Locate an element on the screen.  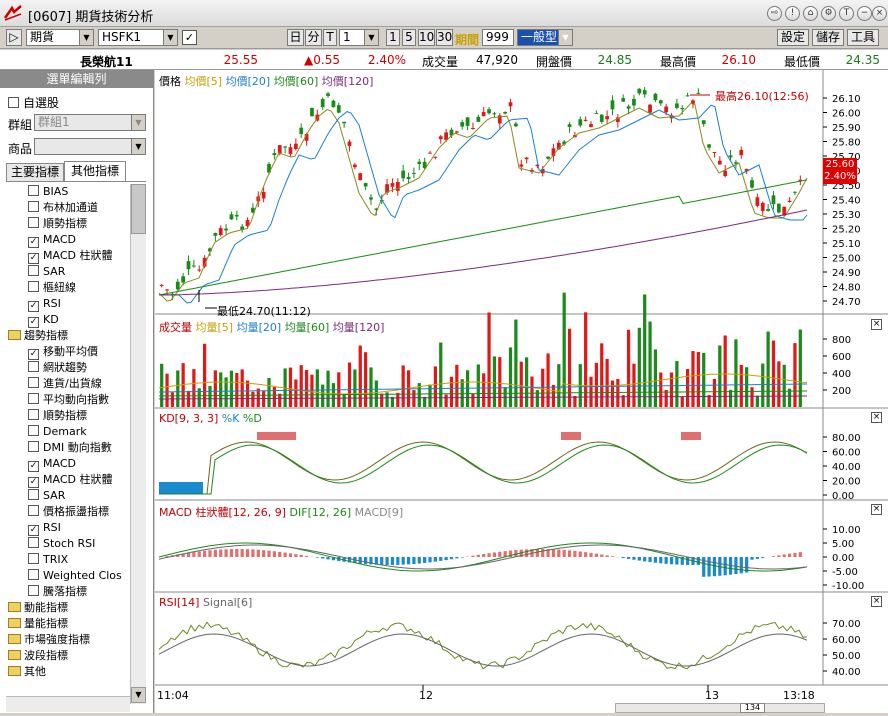
minimize-icon: − is located at coordinates (864, 13).